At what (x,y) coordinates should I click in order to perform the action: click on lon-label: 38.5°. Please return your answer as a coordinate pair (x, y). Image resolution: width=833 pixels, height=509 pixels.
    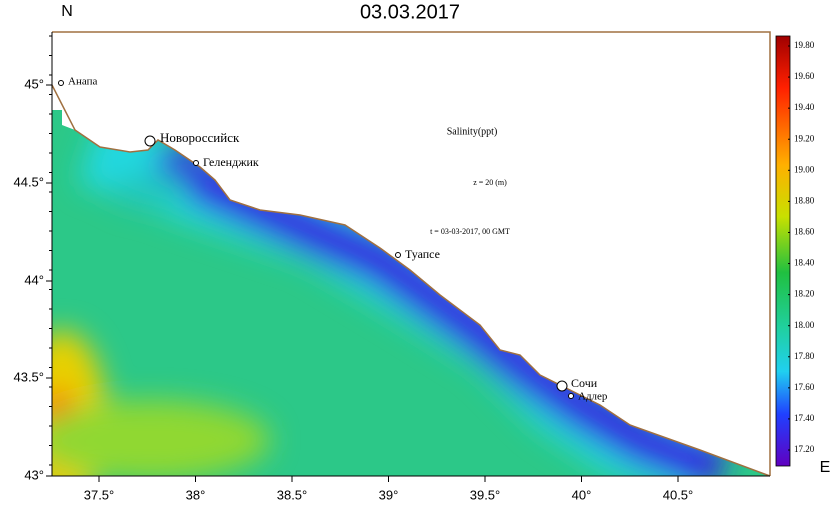
    Looking at the image, I should click on (292, 494).